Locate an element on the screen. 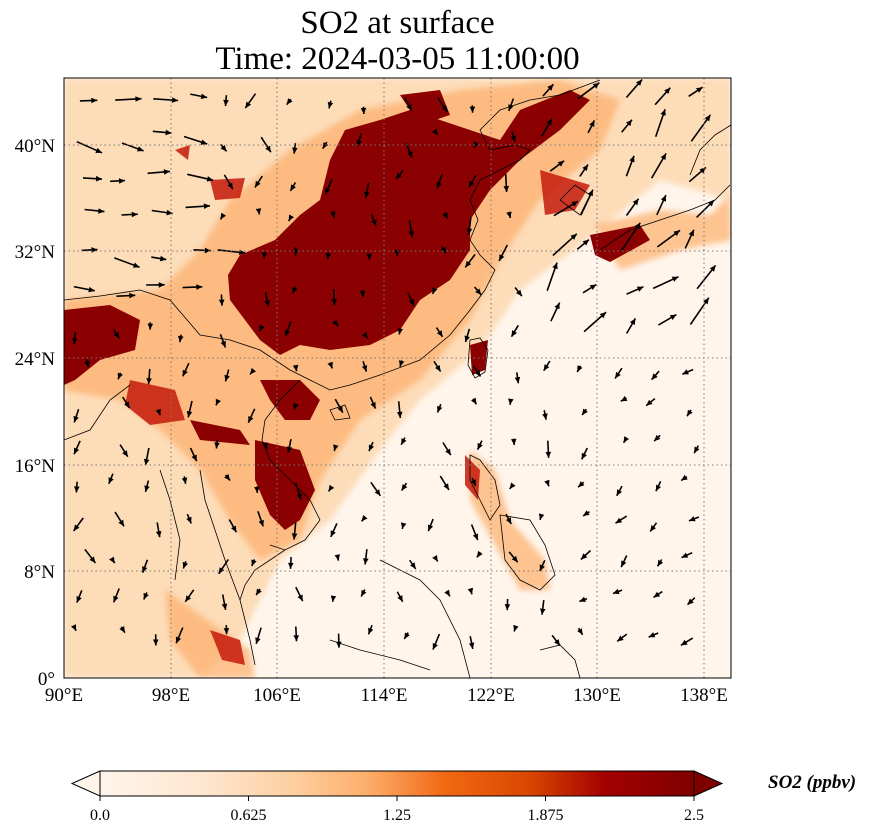 The width and height of the screenshot is (875, 836). lat-tick-label: 8°N is located at coordinates (39, 572).